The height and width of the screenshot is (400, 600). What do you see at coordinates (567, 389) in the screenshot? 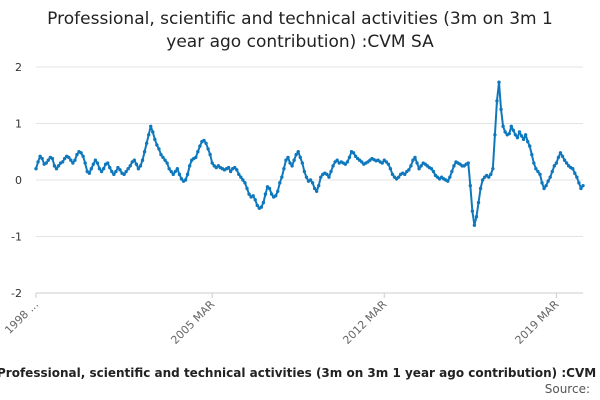
I see `source-label: Source:` at bounding box center [567, 389].